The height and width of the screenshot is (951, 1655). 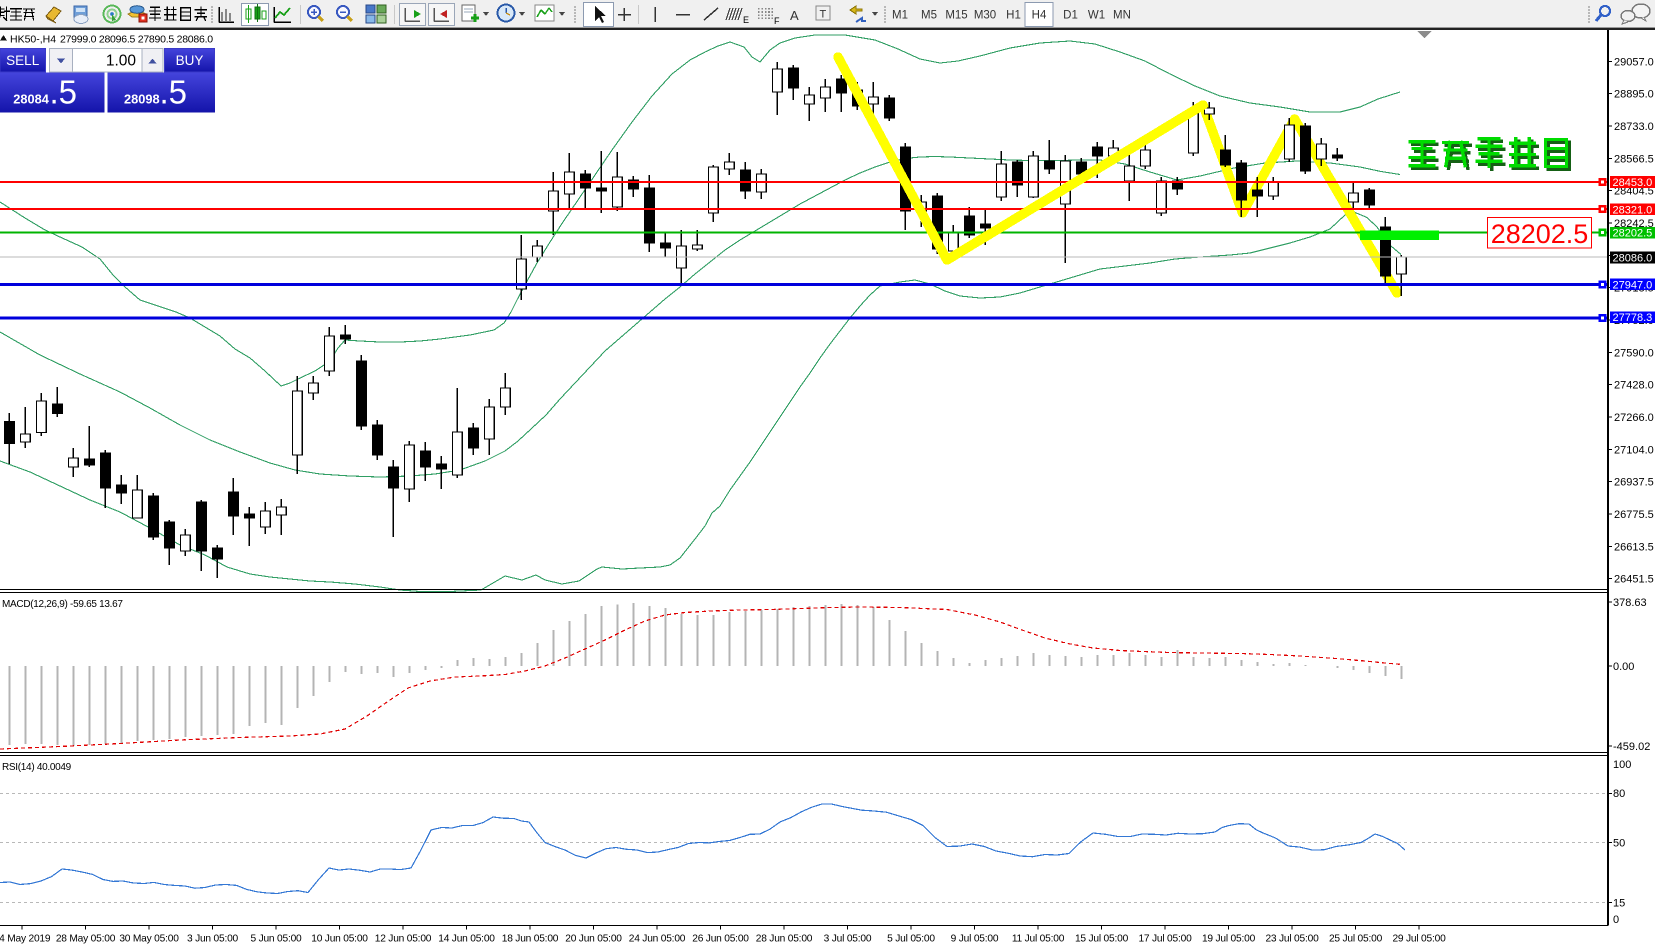 I want to click on svg-text: 15, so click(x=1619, y=904).